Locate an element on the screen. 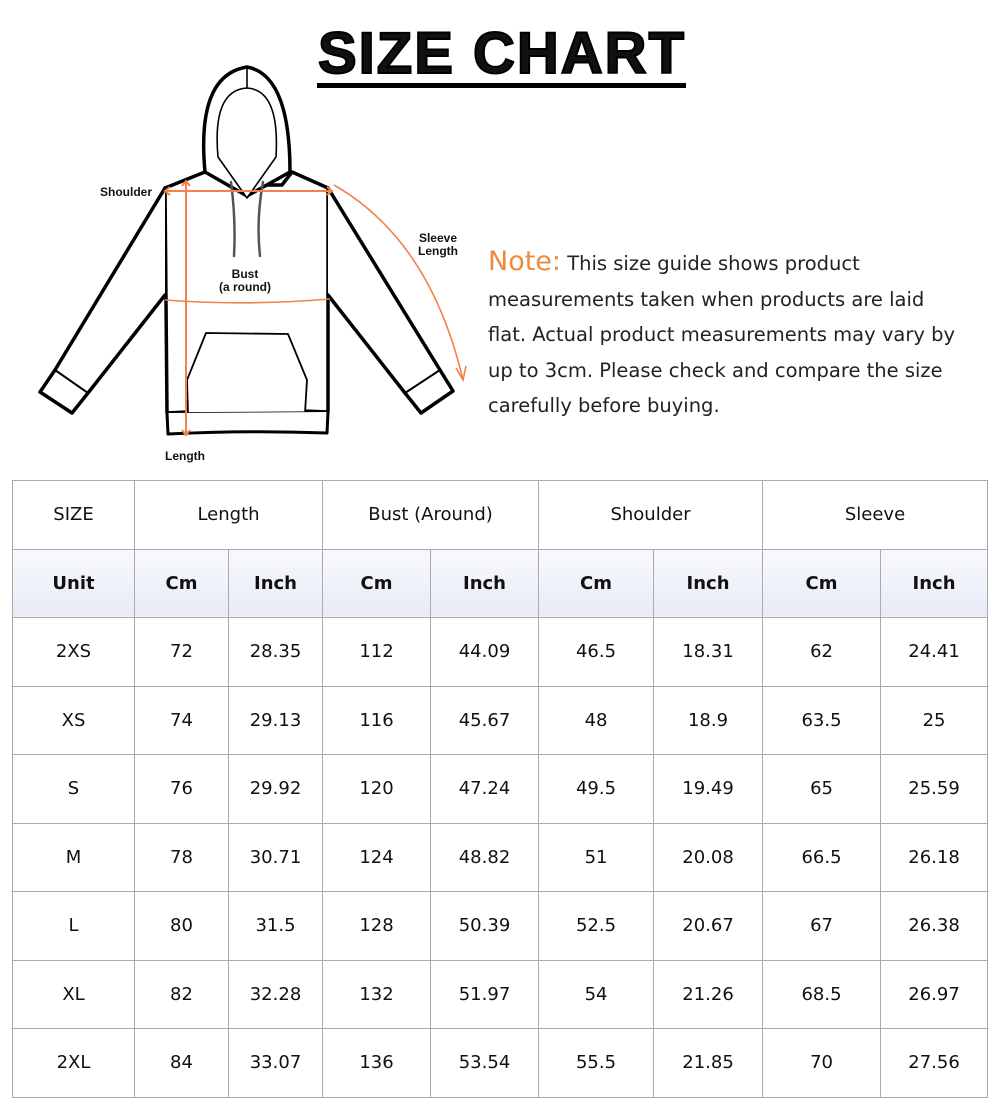 The width and height of the screenshot is (1000, 1116). value-cell: 26.18 is located at coordinates (934, 857).